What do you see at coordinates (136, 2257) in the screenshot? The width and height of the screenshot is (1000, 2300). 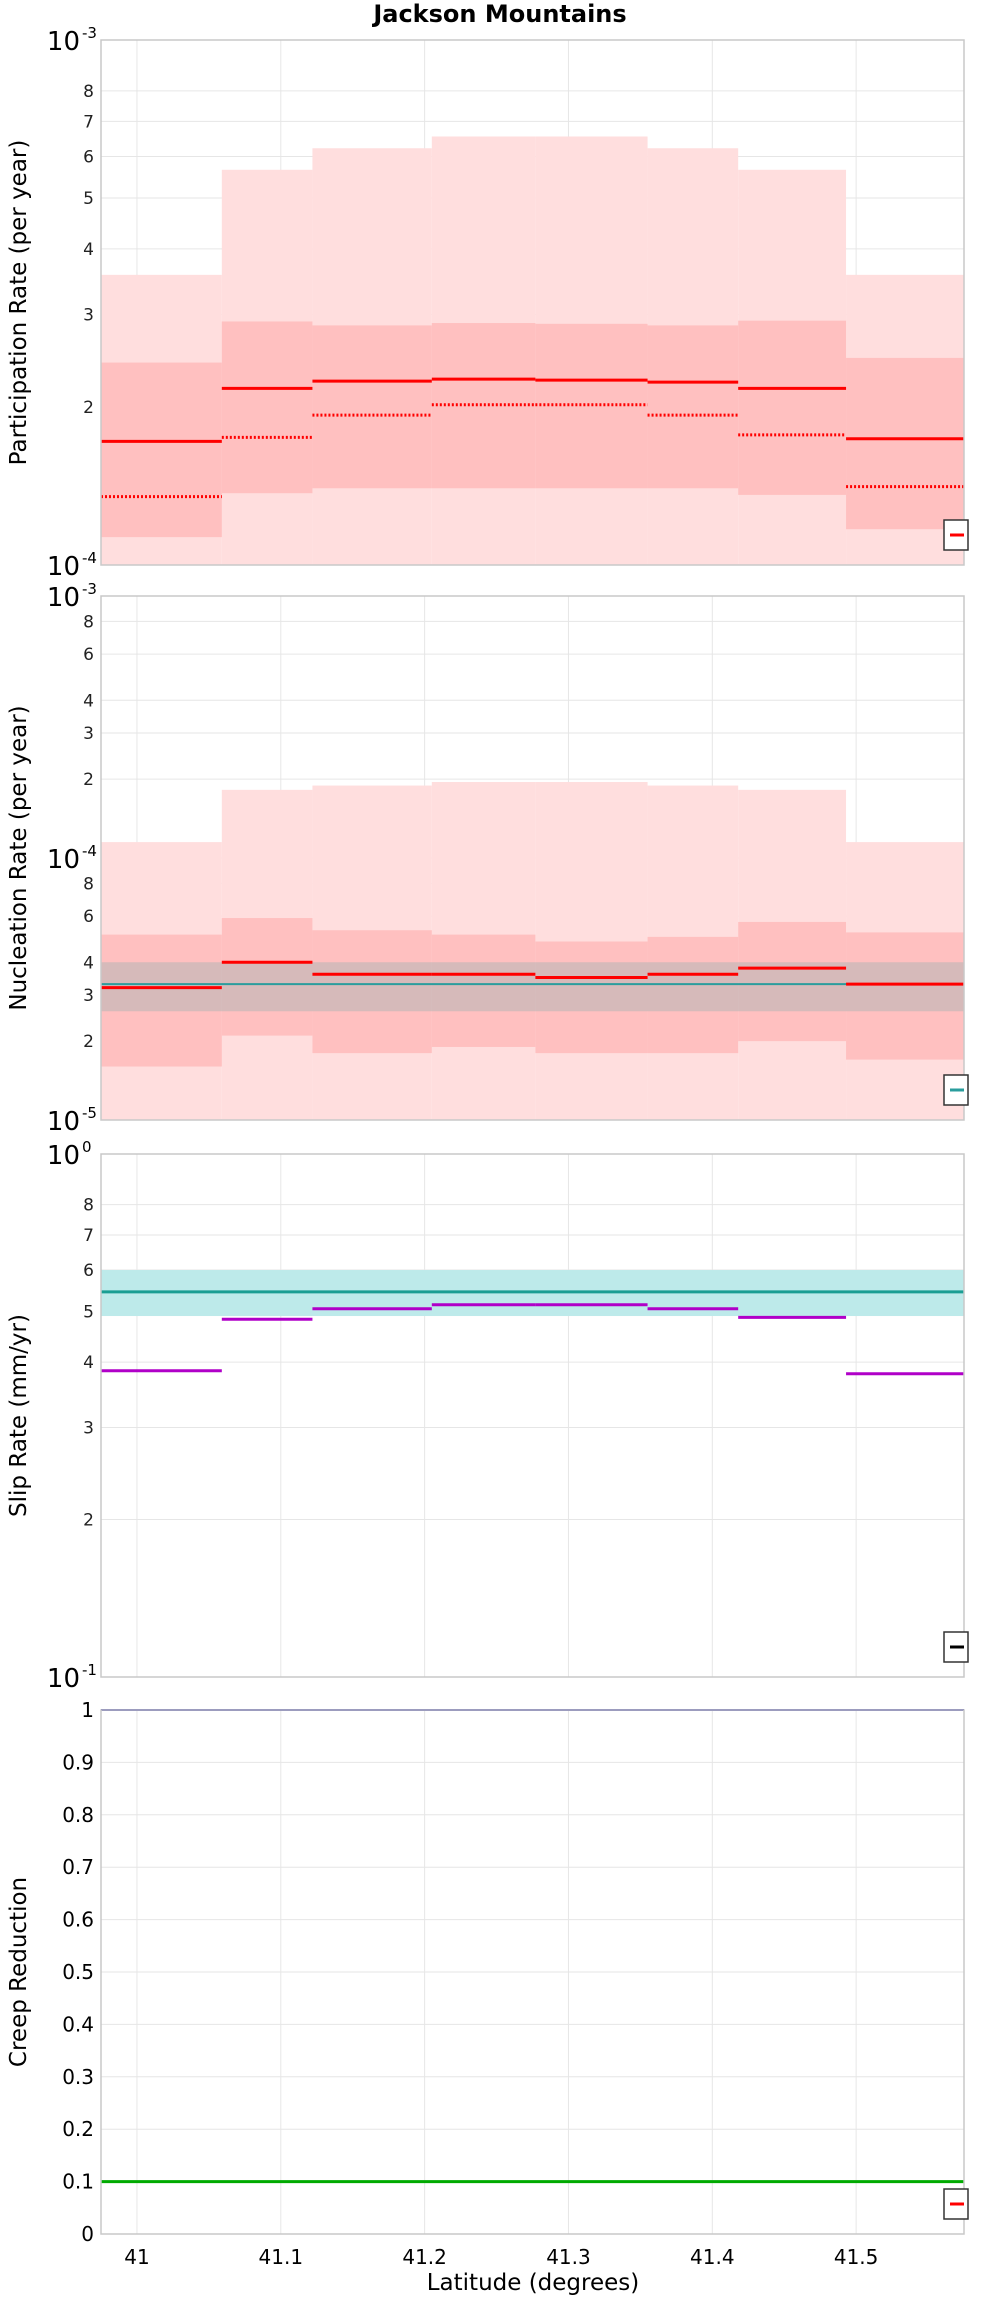 I see `x-tick-label: 41` at bounding box center [136, 2257].